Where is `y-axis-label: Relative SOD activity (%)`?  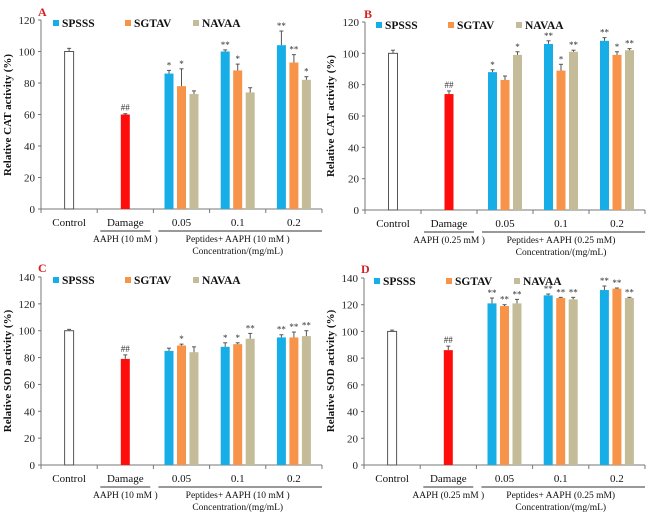
y-axis-label: Relative SOD activity (%) is located at coordinates (331, 370).